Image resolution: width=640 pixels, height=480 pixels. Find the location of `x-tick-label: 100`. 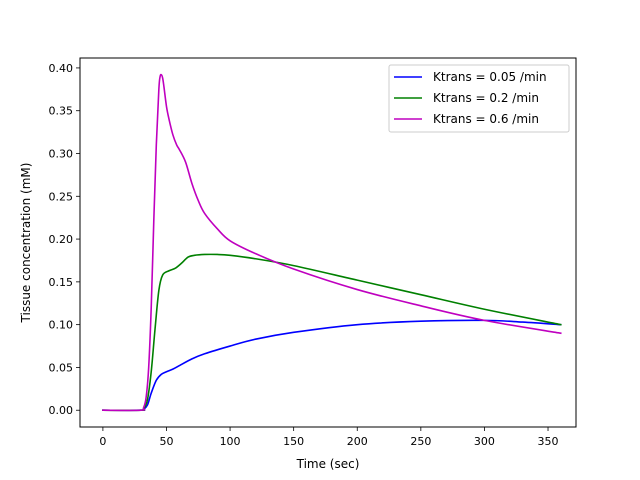

x-tick-label: 100 is located at coordinates (230, 441).